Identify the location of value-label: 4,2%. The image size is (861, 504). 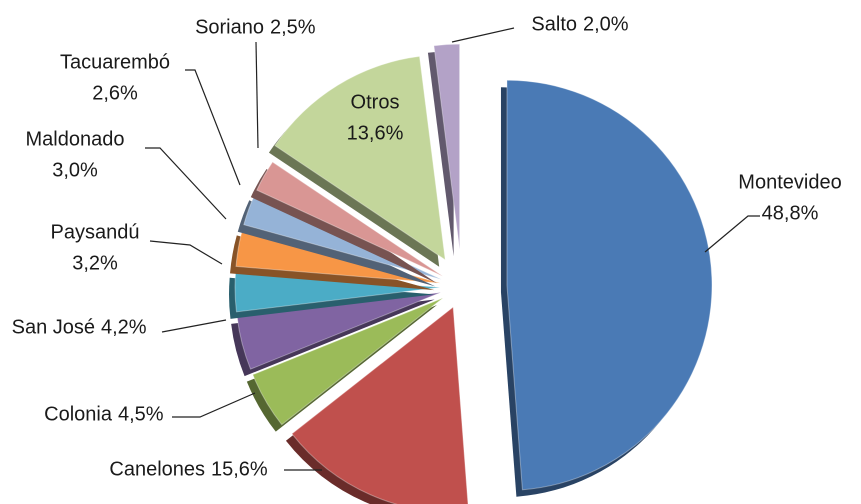
(124, 327).